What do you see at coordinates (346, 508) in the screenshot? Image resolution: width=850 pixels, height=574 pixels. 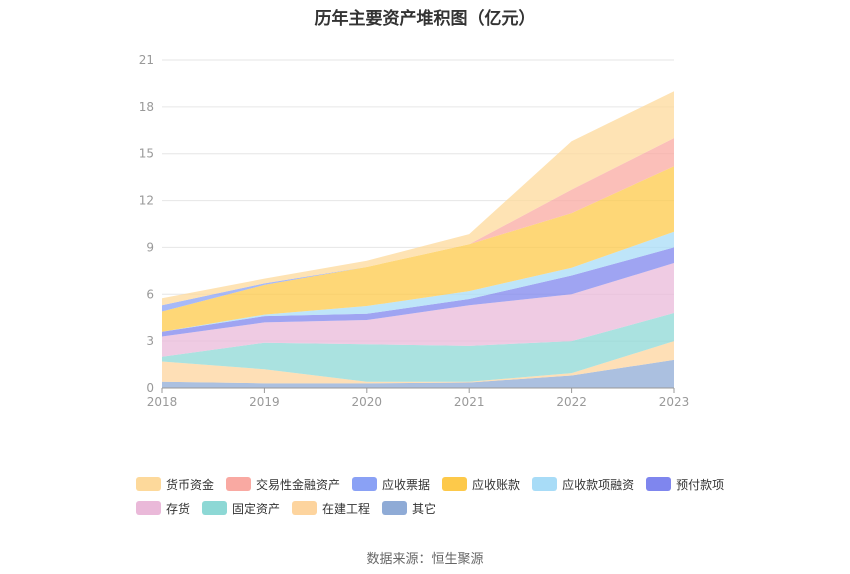 I see `legend-label: 在建工程` at bounding box center [346, 508].